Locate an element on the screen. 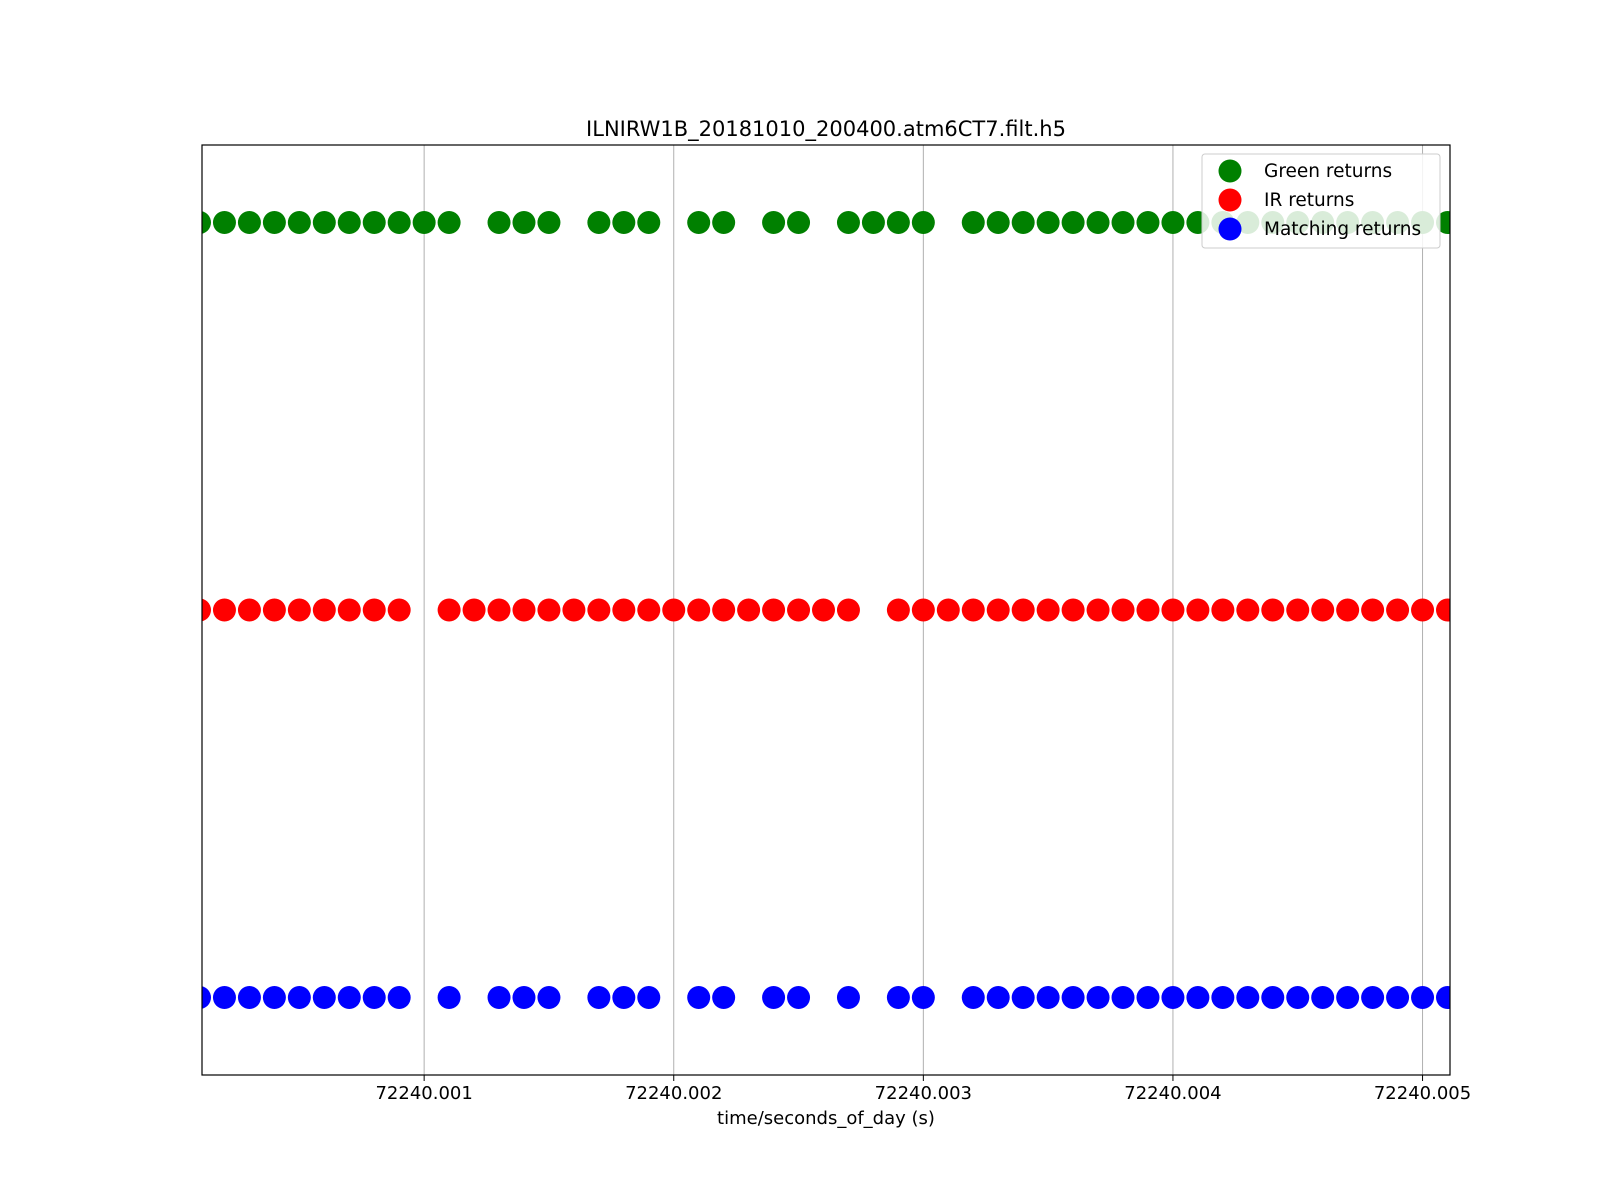 The height and width of the screenshot is (1200, 1600). legend-label-matching: Matching returns is located at coordinates (1342, 229).